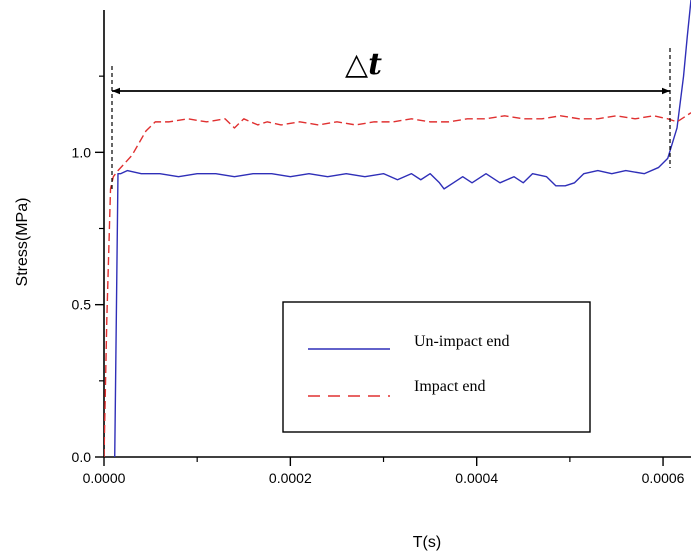 The image size is (691, 557). I want to click on delta-t-variable: t, so click(375, 64).